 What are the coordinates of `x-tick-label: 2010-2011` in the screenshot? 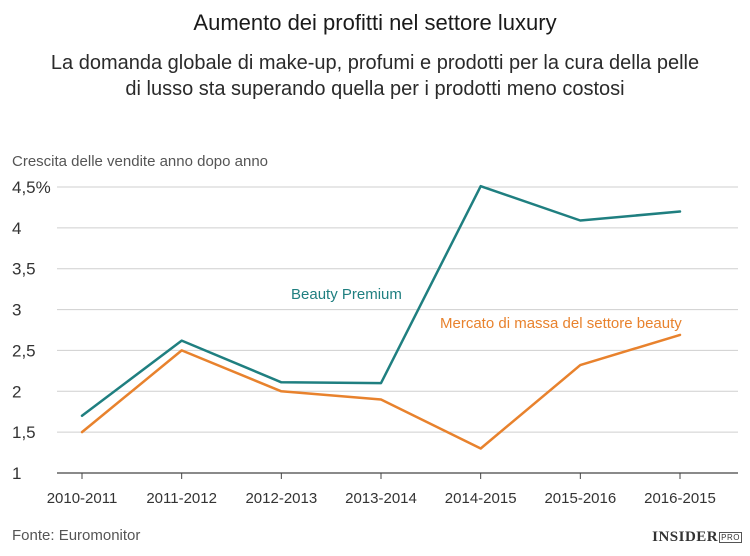 It's located at (82, 498).